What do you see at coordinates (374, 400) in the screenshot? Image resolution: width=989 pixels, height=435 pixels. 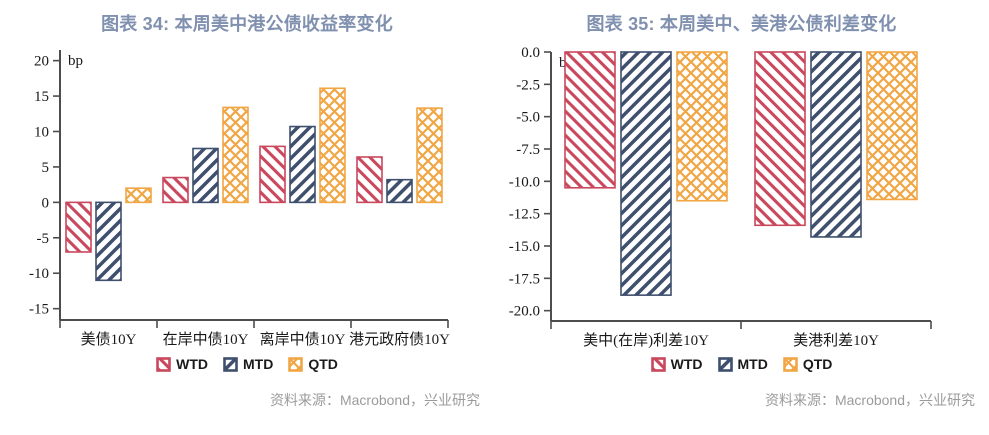 I see `figure-34-source: 资料来源：Macrobond，兴业研究` at bounding box center [374, 400].